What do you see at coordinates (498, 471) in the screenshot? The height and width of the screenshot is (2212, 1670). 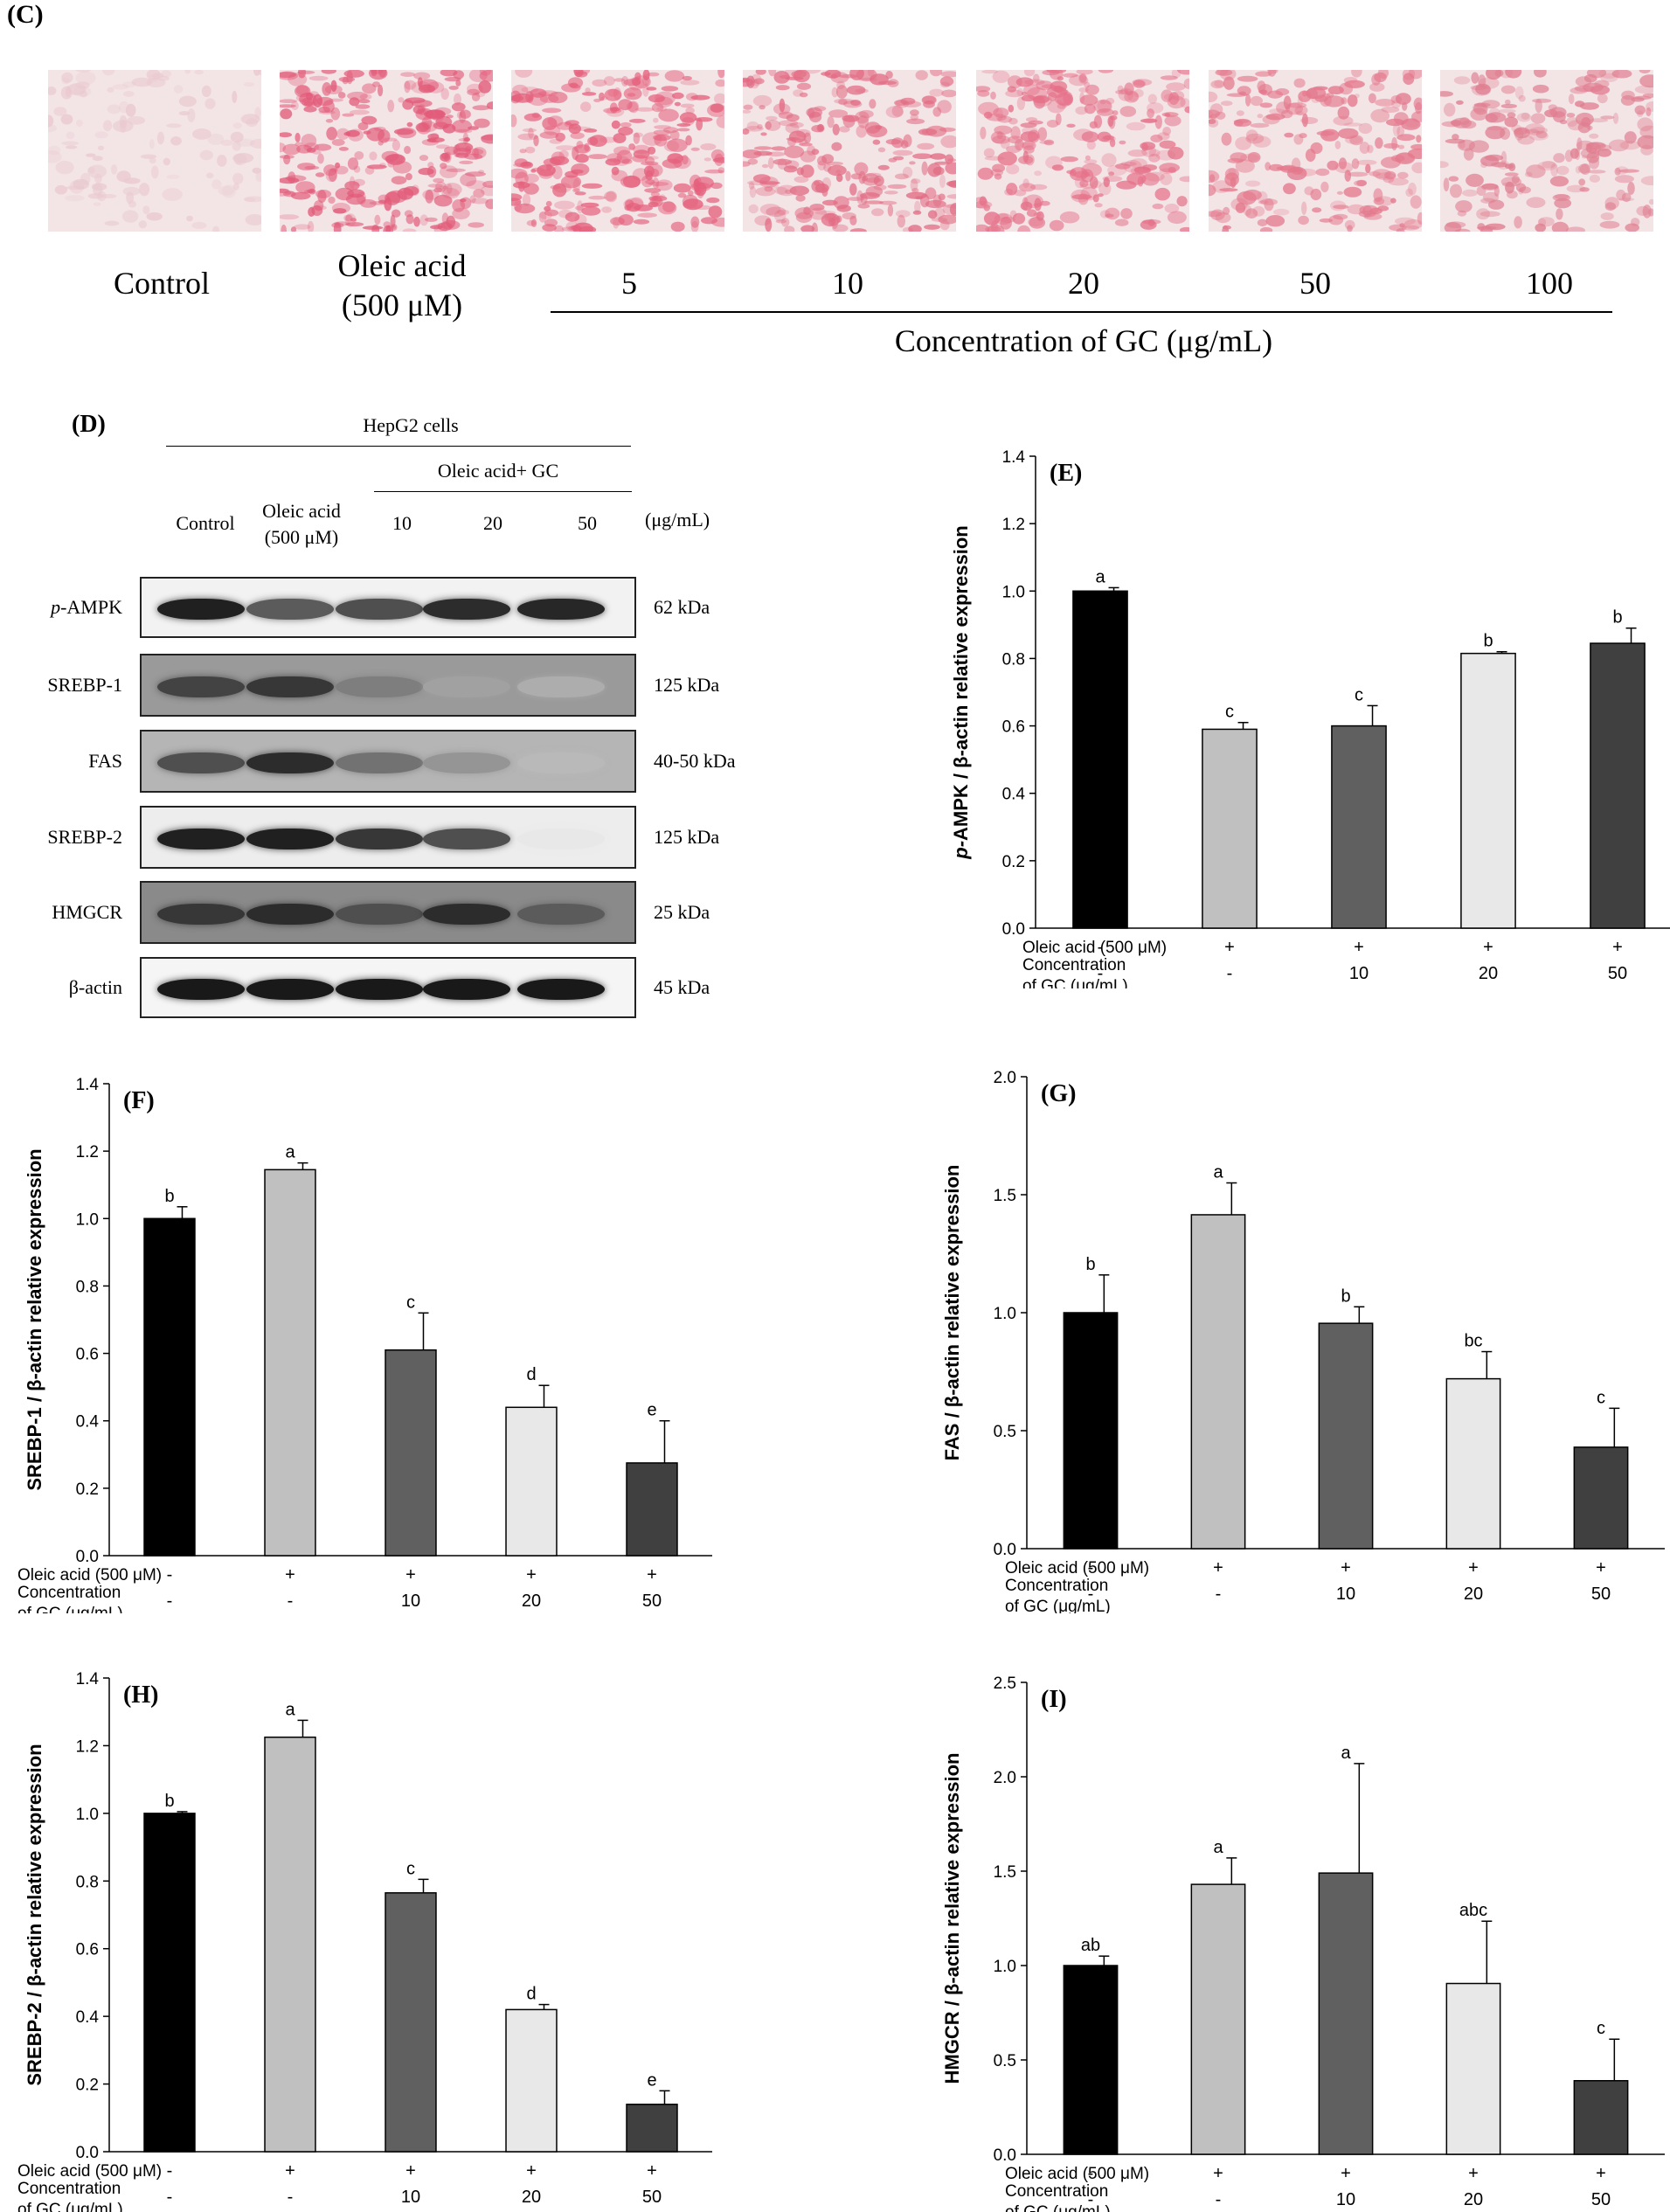 I see `treatment-label: Oleic acid+ GC` at bounding box center [498, 471].